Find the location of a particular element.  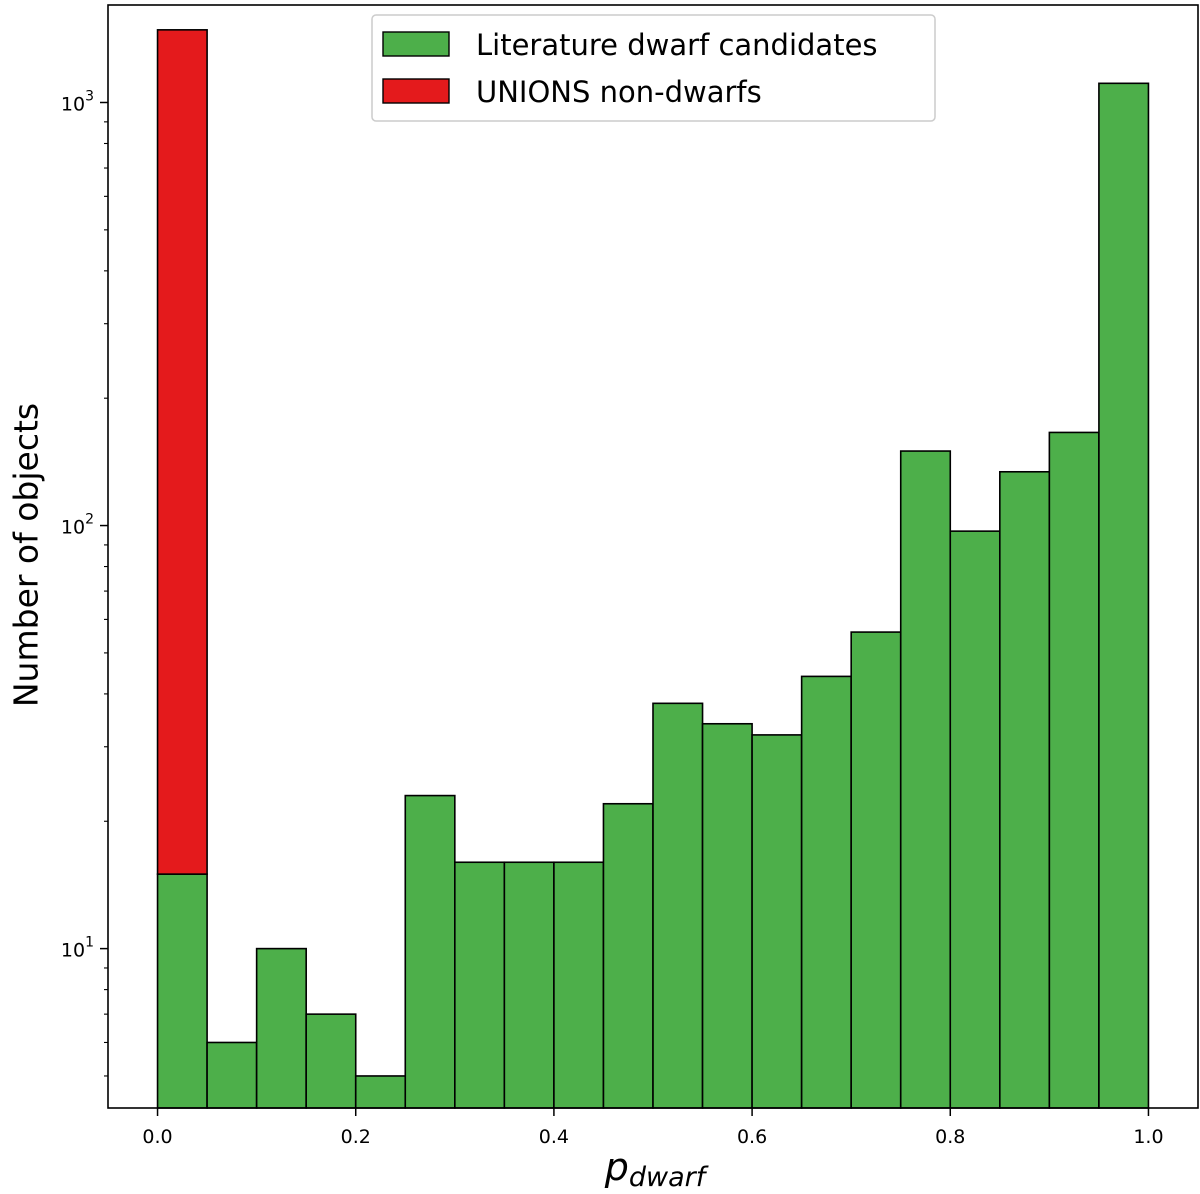

legend-label-unions: UNIONS non-dwarfs is located at coordinates (619, 92).